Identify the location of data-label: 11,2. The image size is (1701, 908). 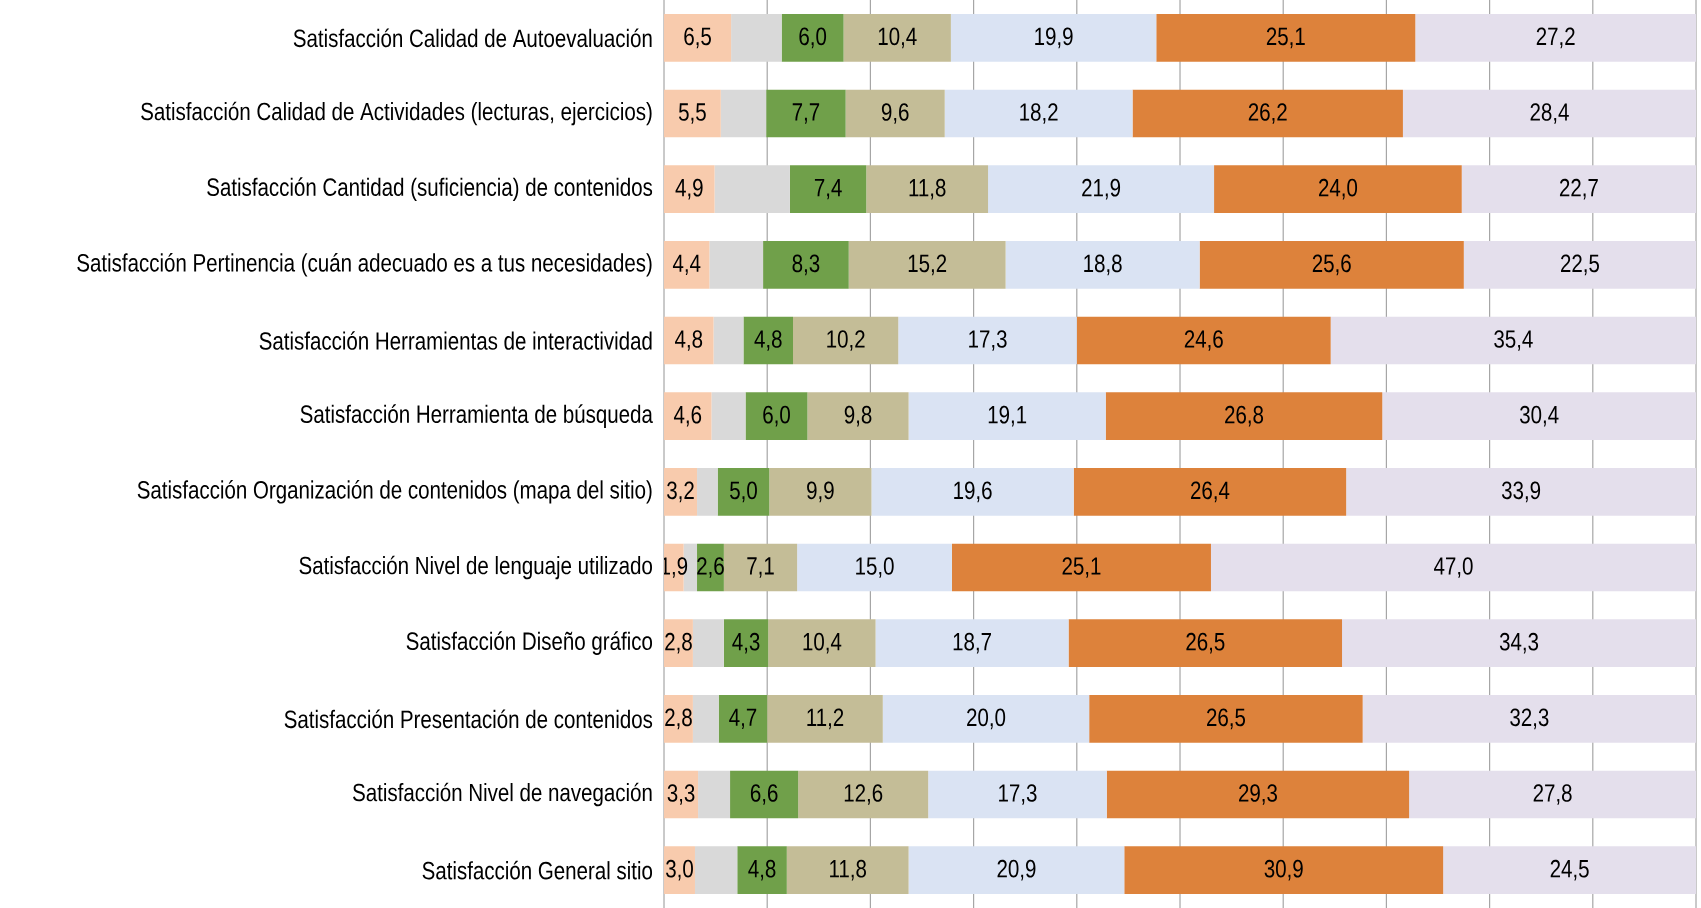
(825, 719).